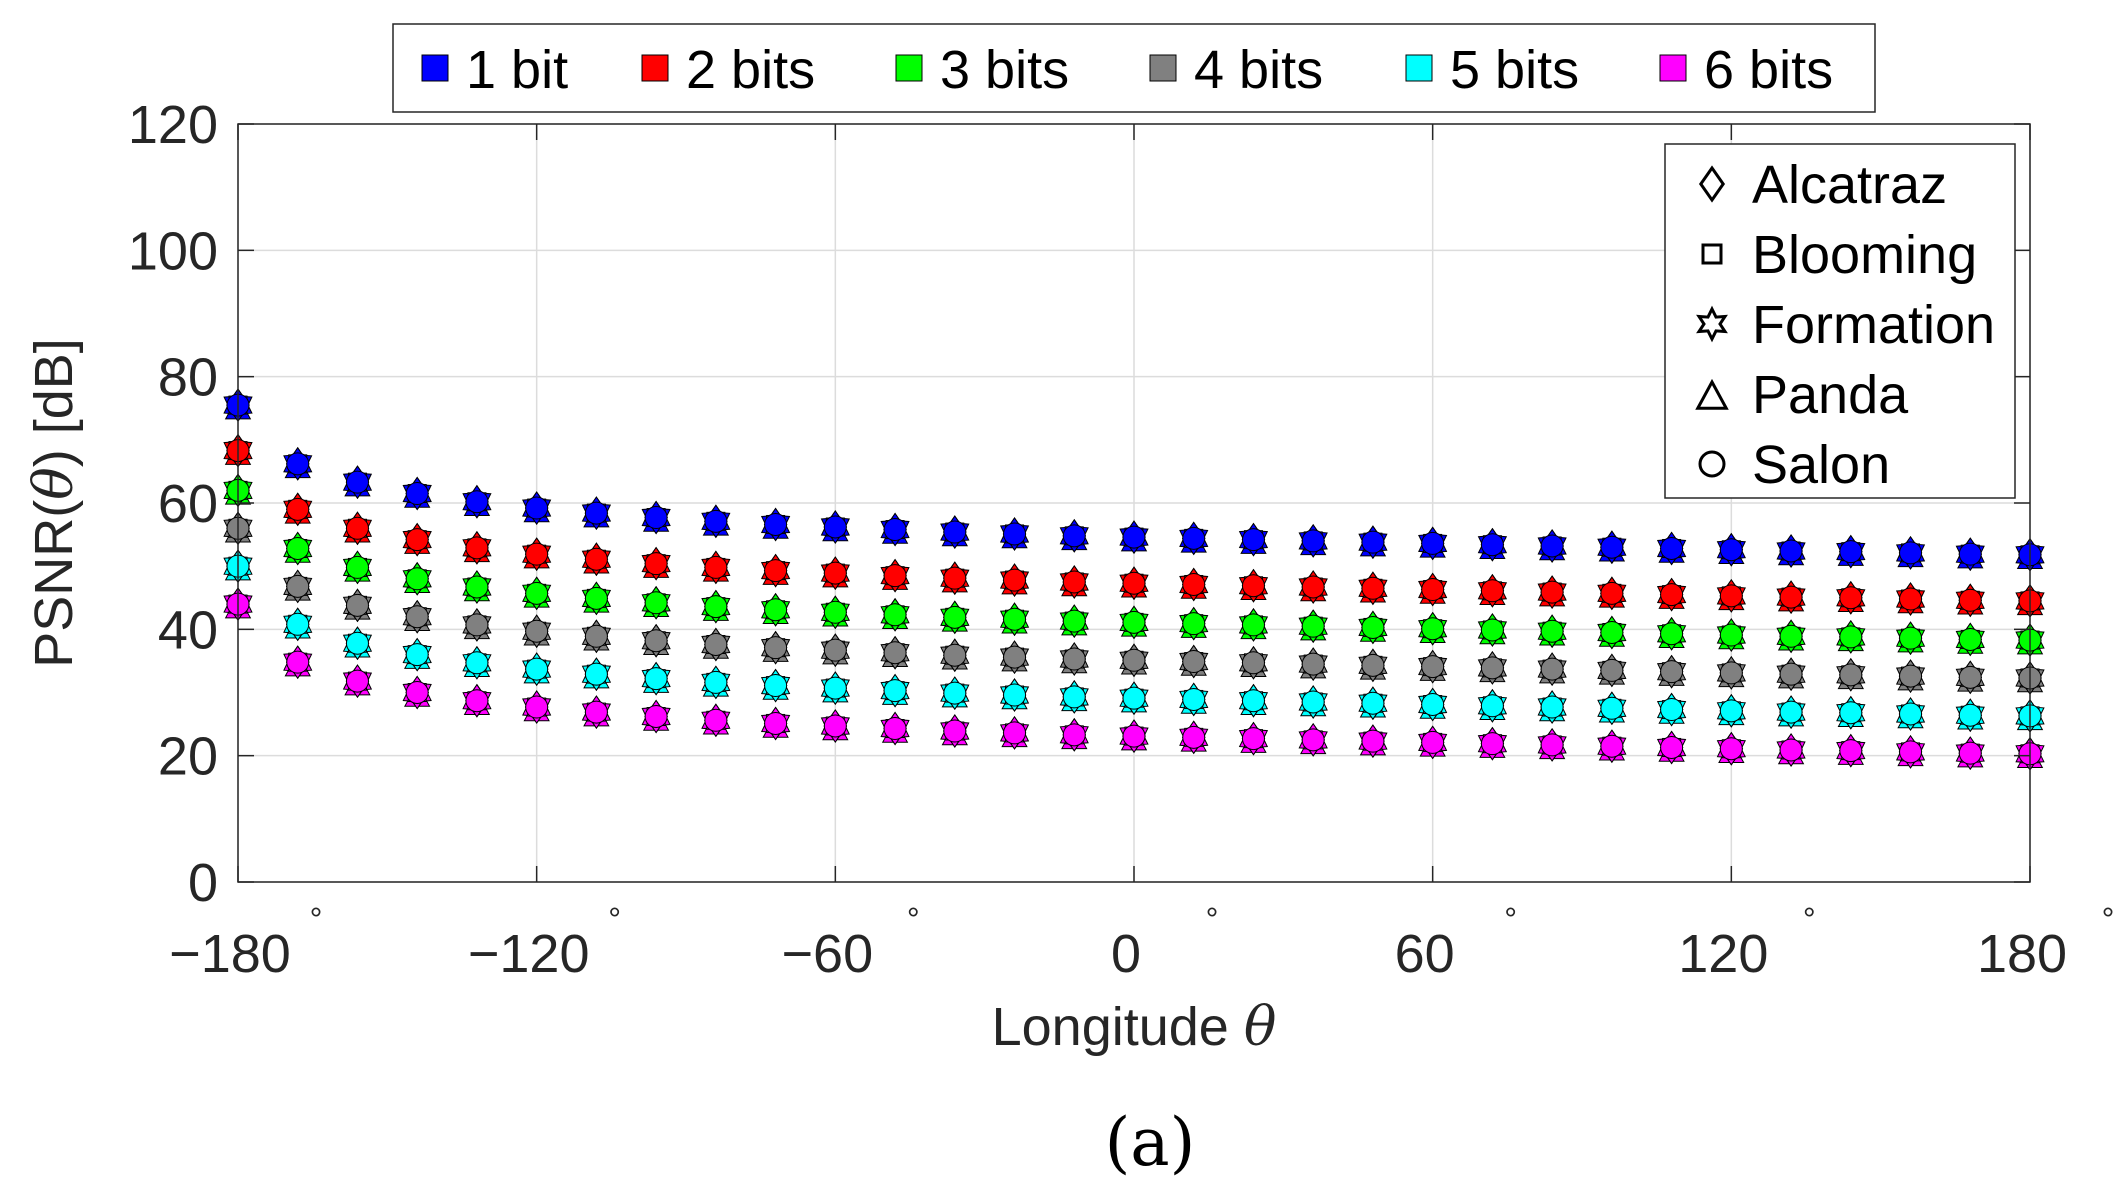 The image size is (2117, 1204). I want to click on color-legend-entry: 1 bit, so click(494, 70).